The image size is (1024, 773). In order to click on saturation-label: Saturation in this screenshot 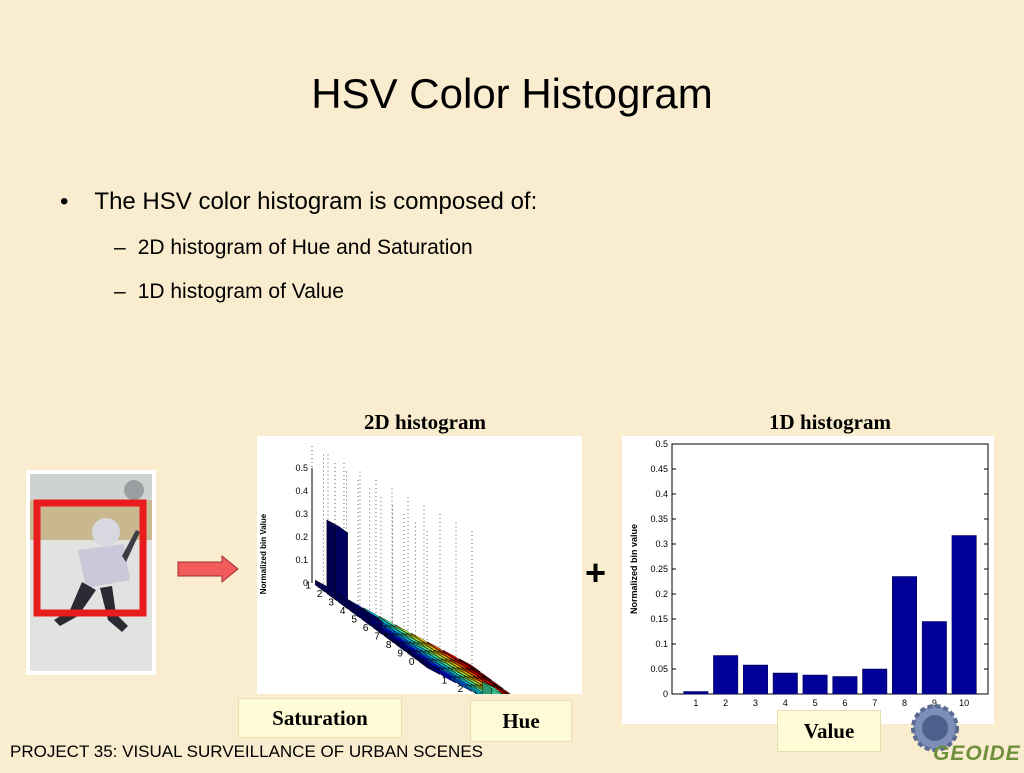, I will do `click(320, 718)`.